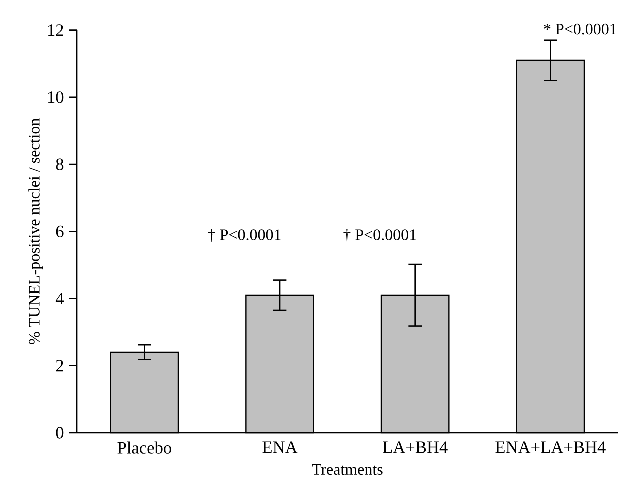  Describe the element at coordinates (60, 433) in the screenshot. I see `y-tick-label: 0` at that location.